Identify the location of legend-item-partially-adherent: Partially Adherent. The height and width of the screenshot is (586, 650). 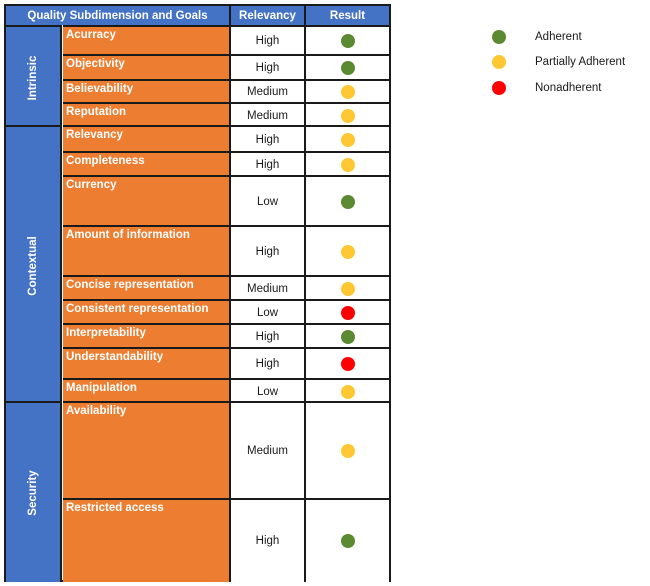
(558, 62).